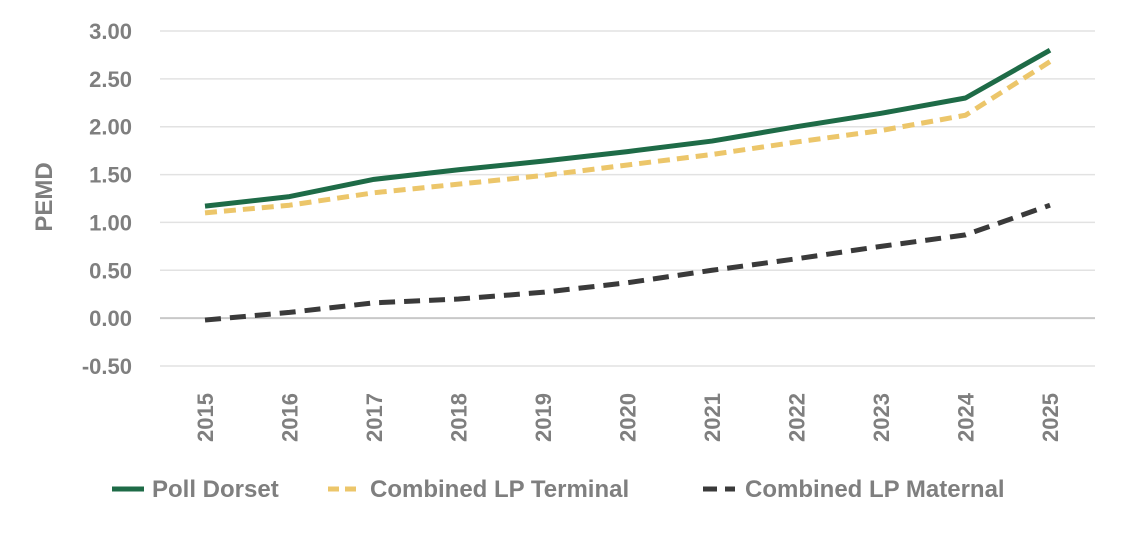 Image resolution: width=1125 pixels, height=533 pixels. What do you see at coordinates (110, 31) in the screenshot?
I see `y-tick-label: 3.00` at bounding box center [110, 31].